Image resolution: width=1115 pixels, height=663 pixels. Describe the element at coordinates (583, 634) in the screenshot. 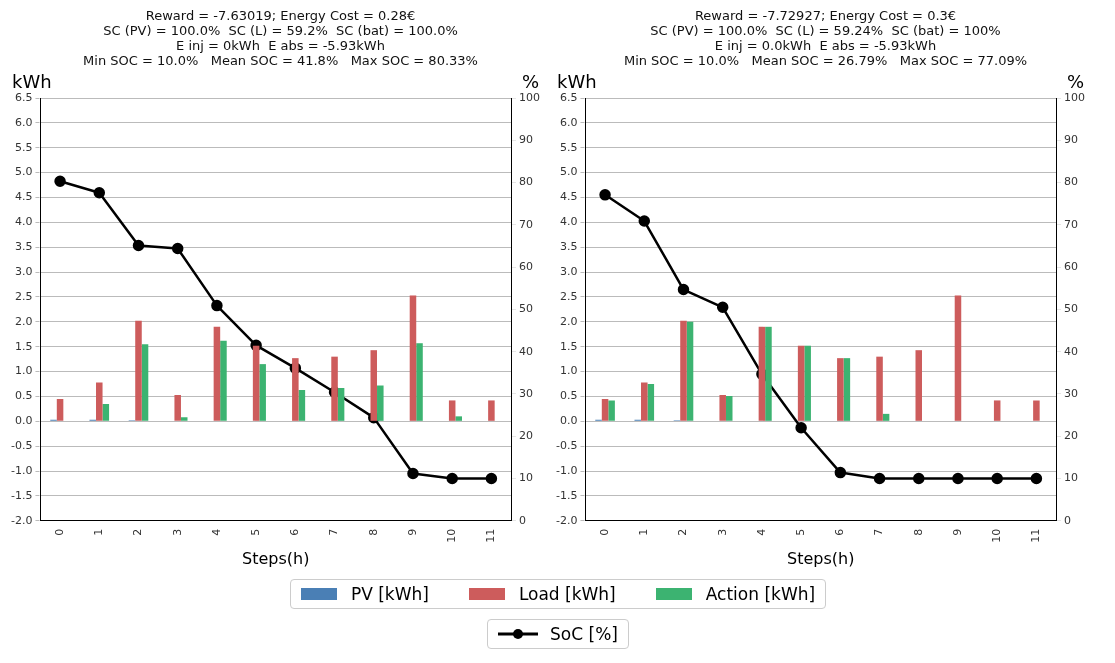

I see `legend-label: SoC [%]` at that location.